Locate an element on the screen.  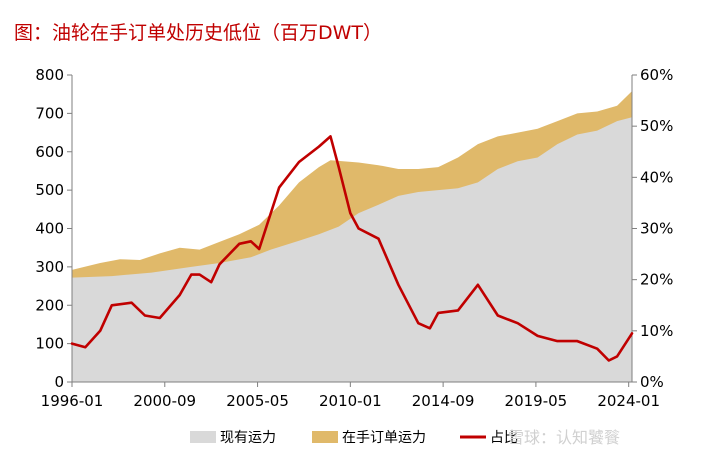
y-right-tick-label: 40% is located at coordinates (656, 177).